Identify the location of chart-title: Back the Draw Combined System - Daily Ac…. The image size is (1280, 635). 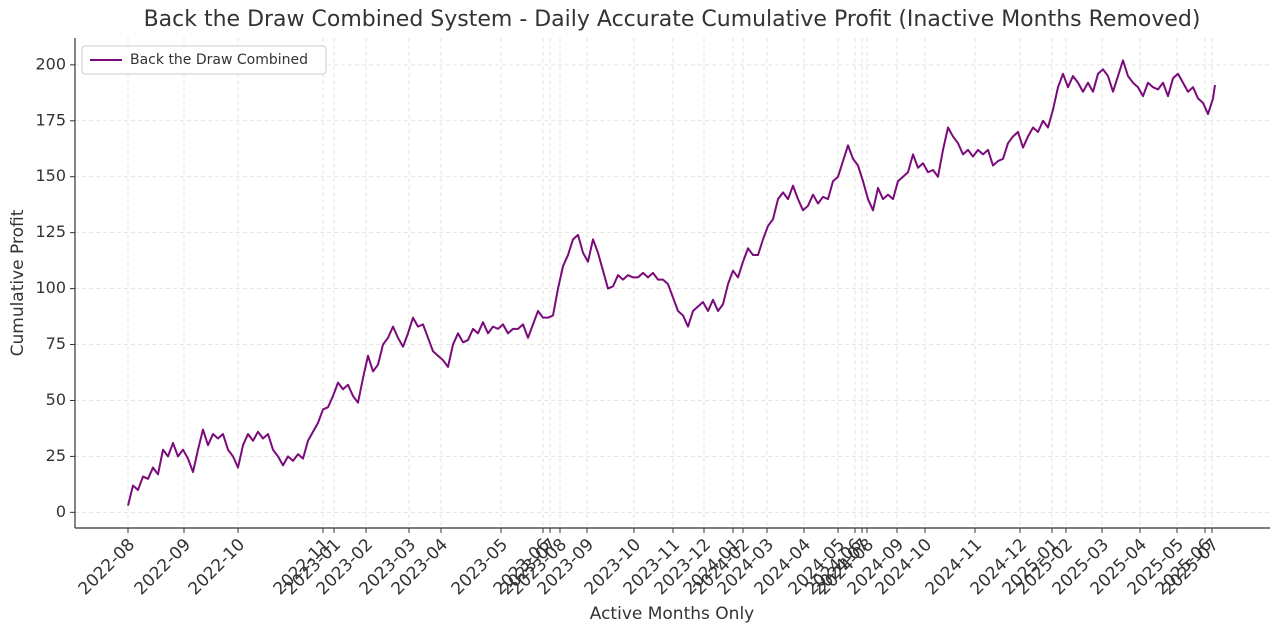
(672, 19).